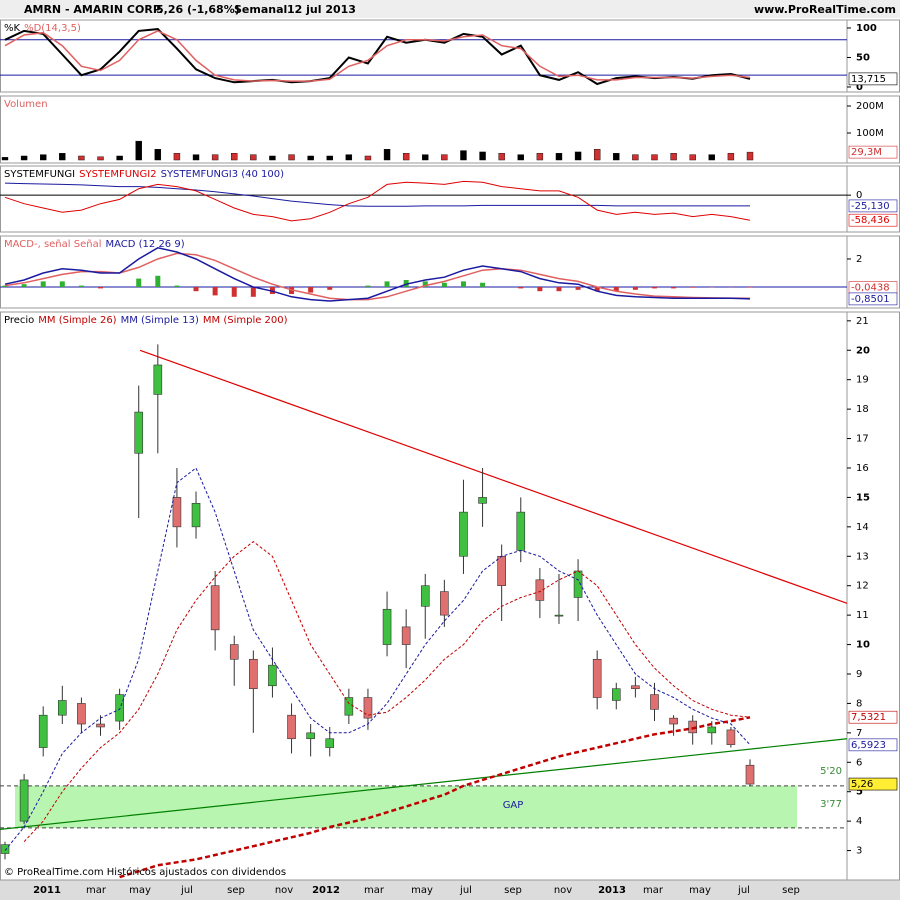 This screenshot has width=900, height=900. I want to click on y-tick-label: 3, so click(859, 851).